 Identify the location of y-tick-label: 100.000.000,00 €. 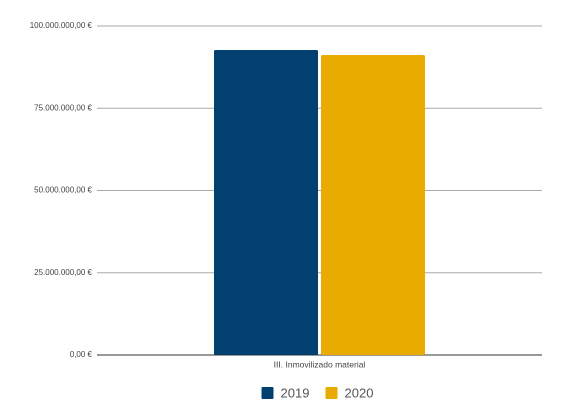
(61, 25).